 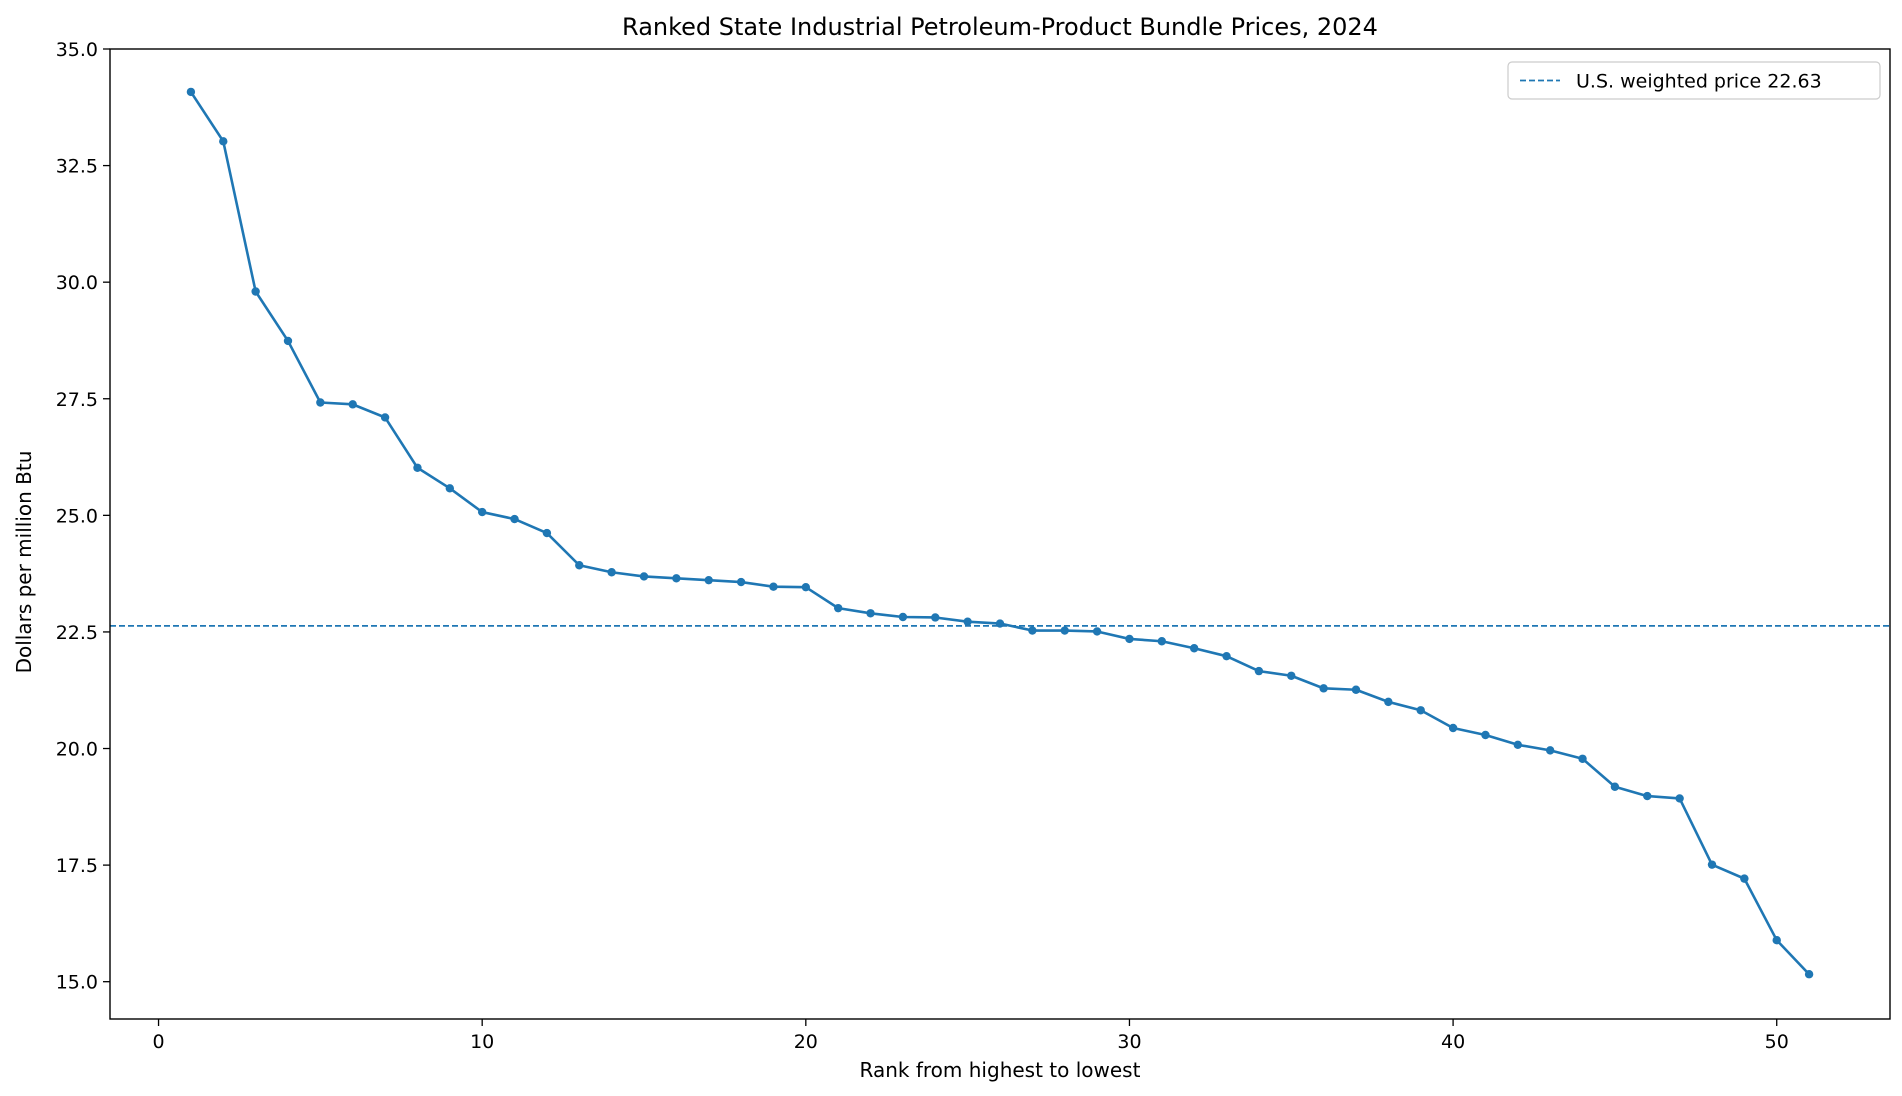 I want to click on y-tick-label: 25.0, so click(x=77, y=516).